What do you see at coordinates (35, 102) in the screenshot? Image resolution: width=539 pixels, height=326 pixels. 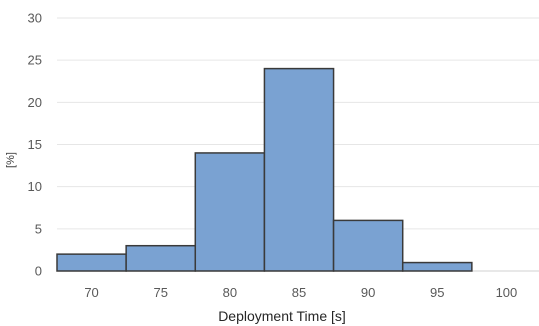 I see `y-tick-label: 20` at bounding box center [35, 102].